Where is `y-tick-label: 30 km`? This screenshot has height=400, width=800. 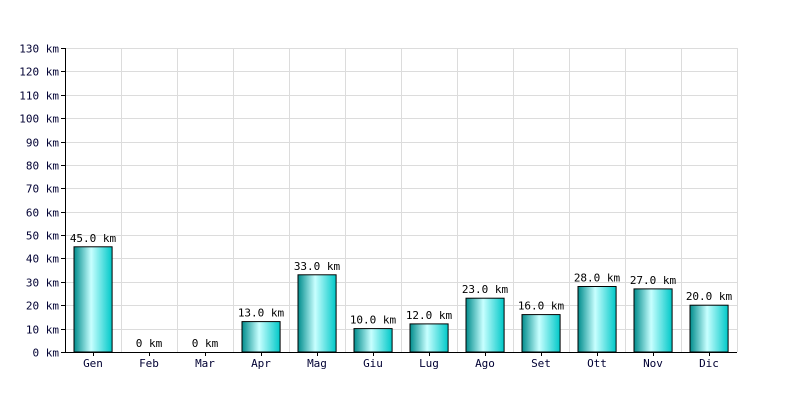 y-tick-label: 30 km is located at coordinates (42, 283).